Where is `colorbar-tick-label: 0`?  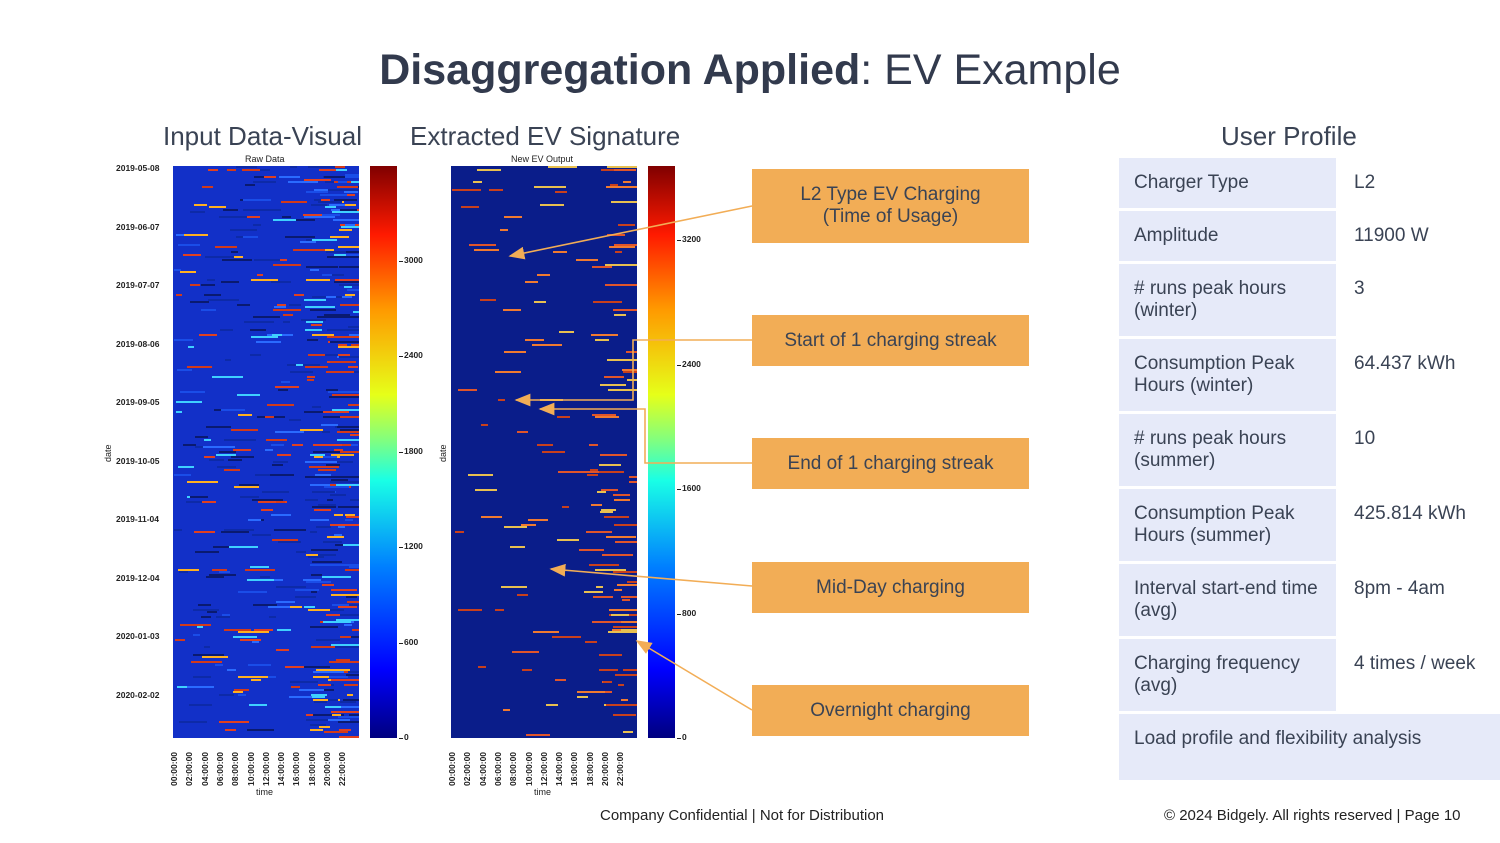 colorbar-tick-label: 0 is located at coordinates (404, 737).